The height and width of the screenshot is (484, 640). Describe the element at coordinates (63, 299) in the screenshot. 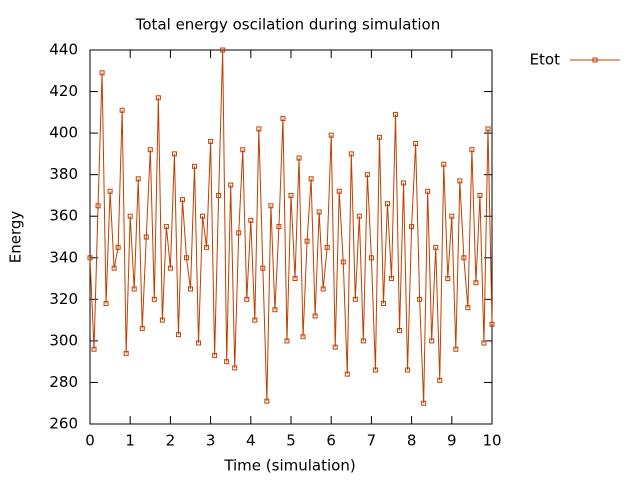

I see `y-tick-label: 320` at that location.